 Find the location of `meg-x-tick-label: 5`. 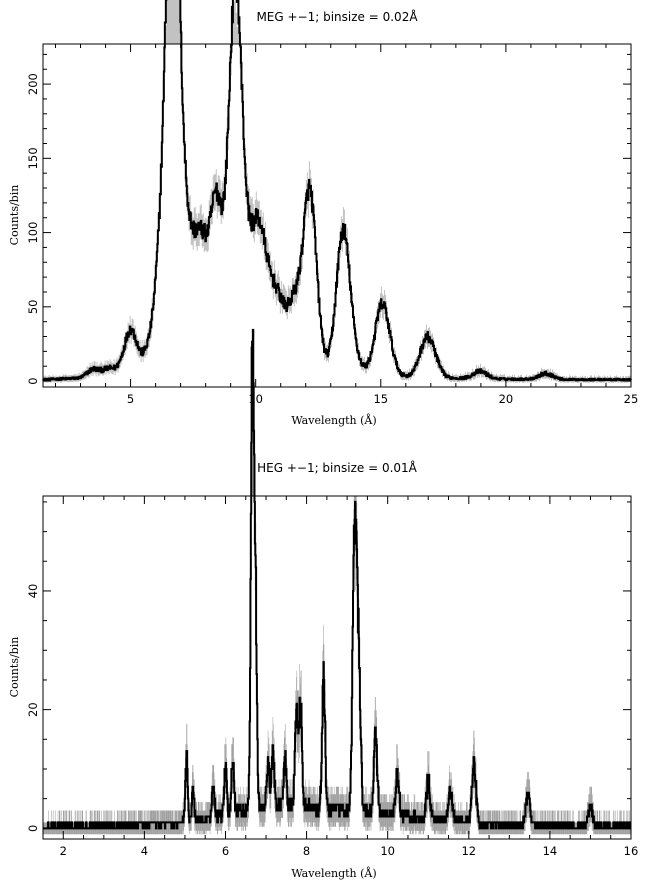

meg-x-tick-label: 5 is located at coordinates (130, 399).